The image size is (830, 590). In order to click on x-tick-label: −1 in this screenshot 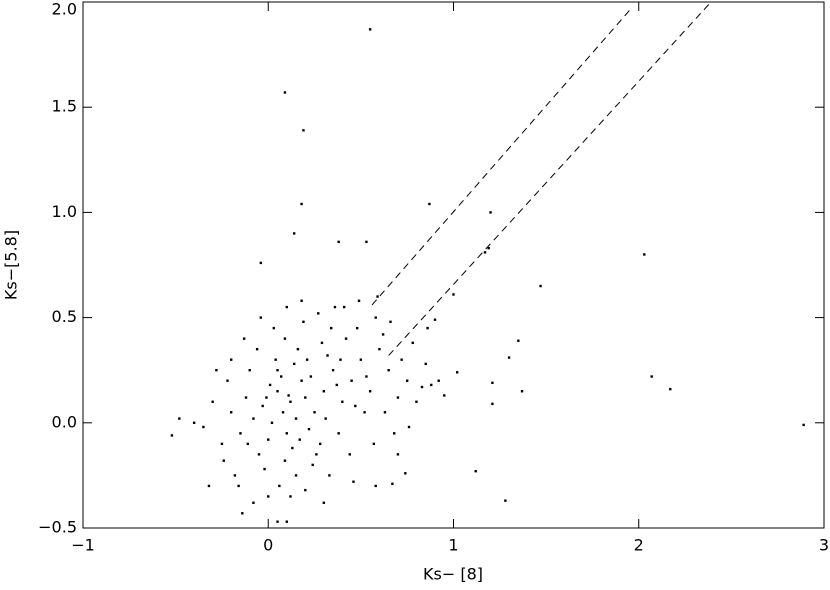, I will do `click(83, 545)`.